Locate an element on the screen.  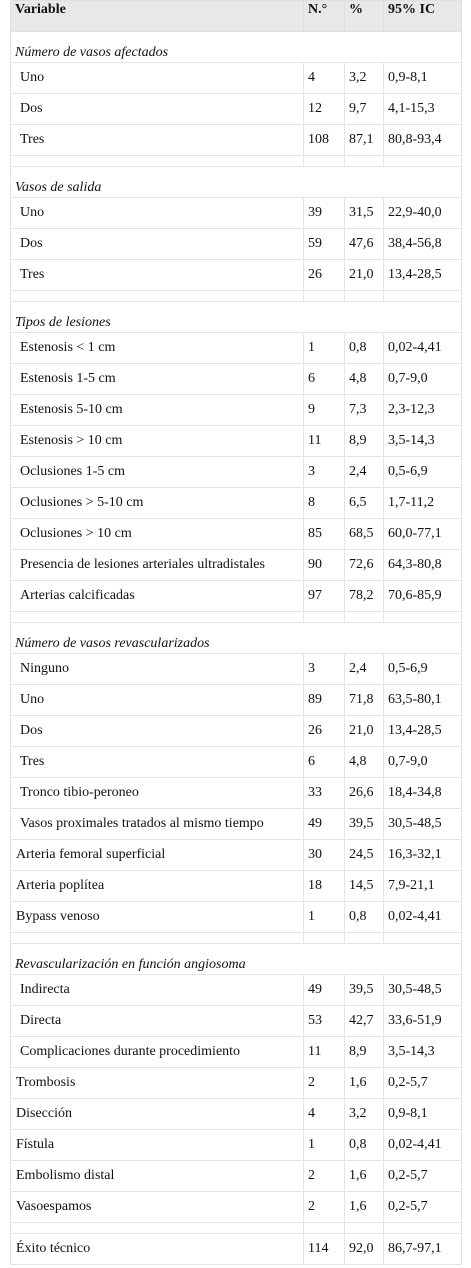
percent-cell: 8,9 is located at coordinates (364, 1052).